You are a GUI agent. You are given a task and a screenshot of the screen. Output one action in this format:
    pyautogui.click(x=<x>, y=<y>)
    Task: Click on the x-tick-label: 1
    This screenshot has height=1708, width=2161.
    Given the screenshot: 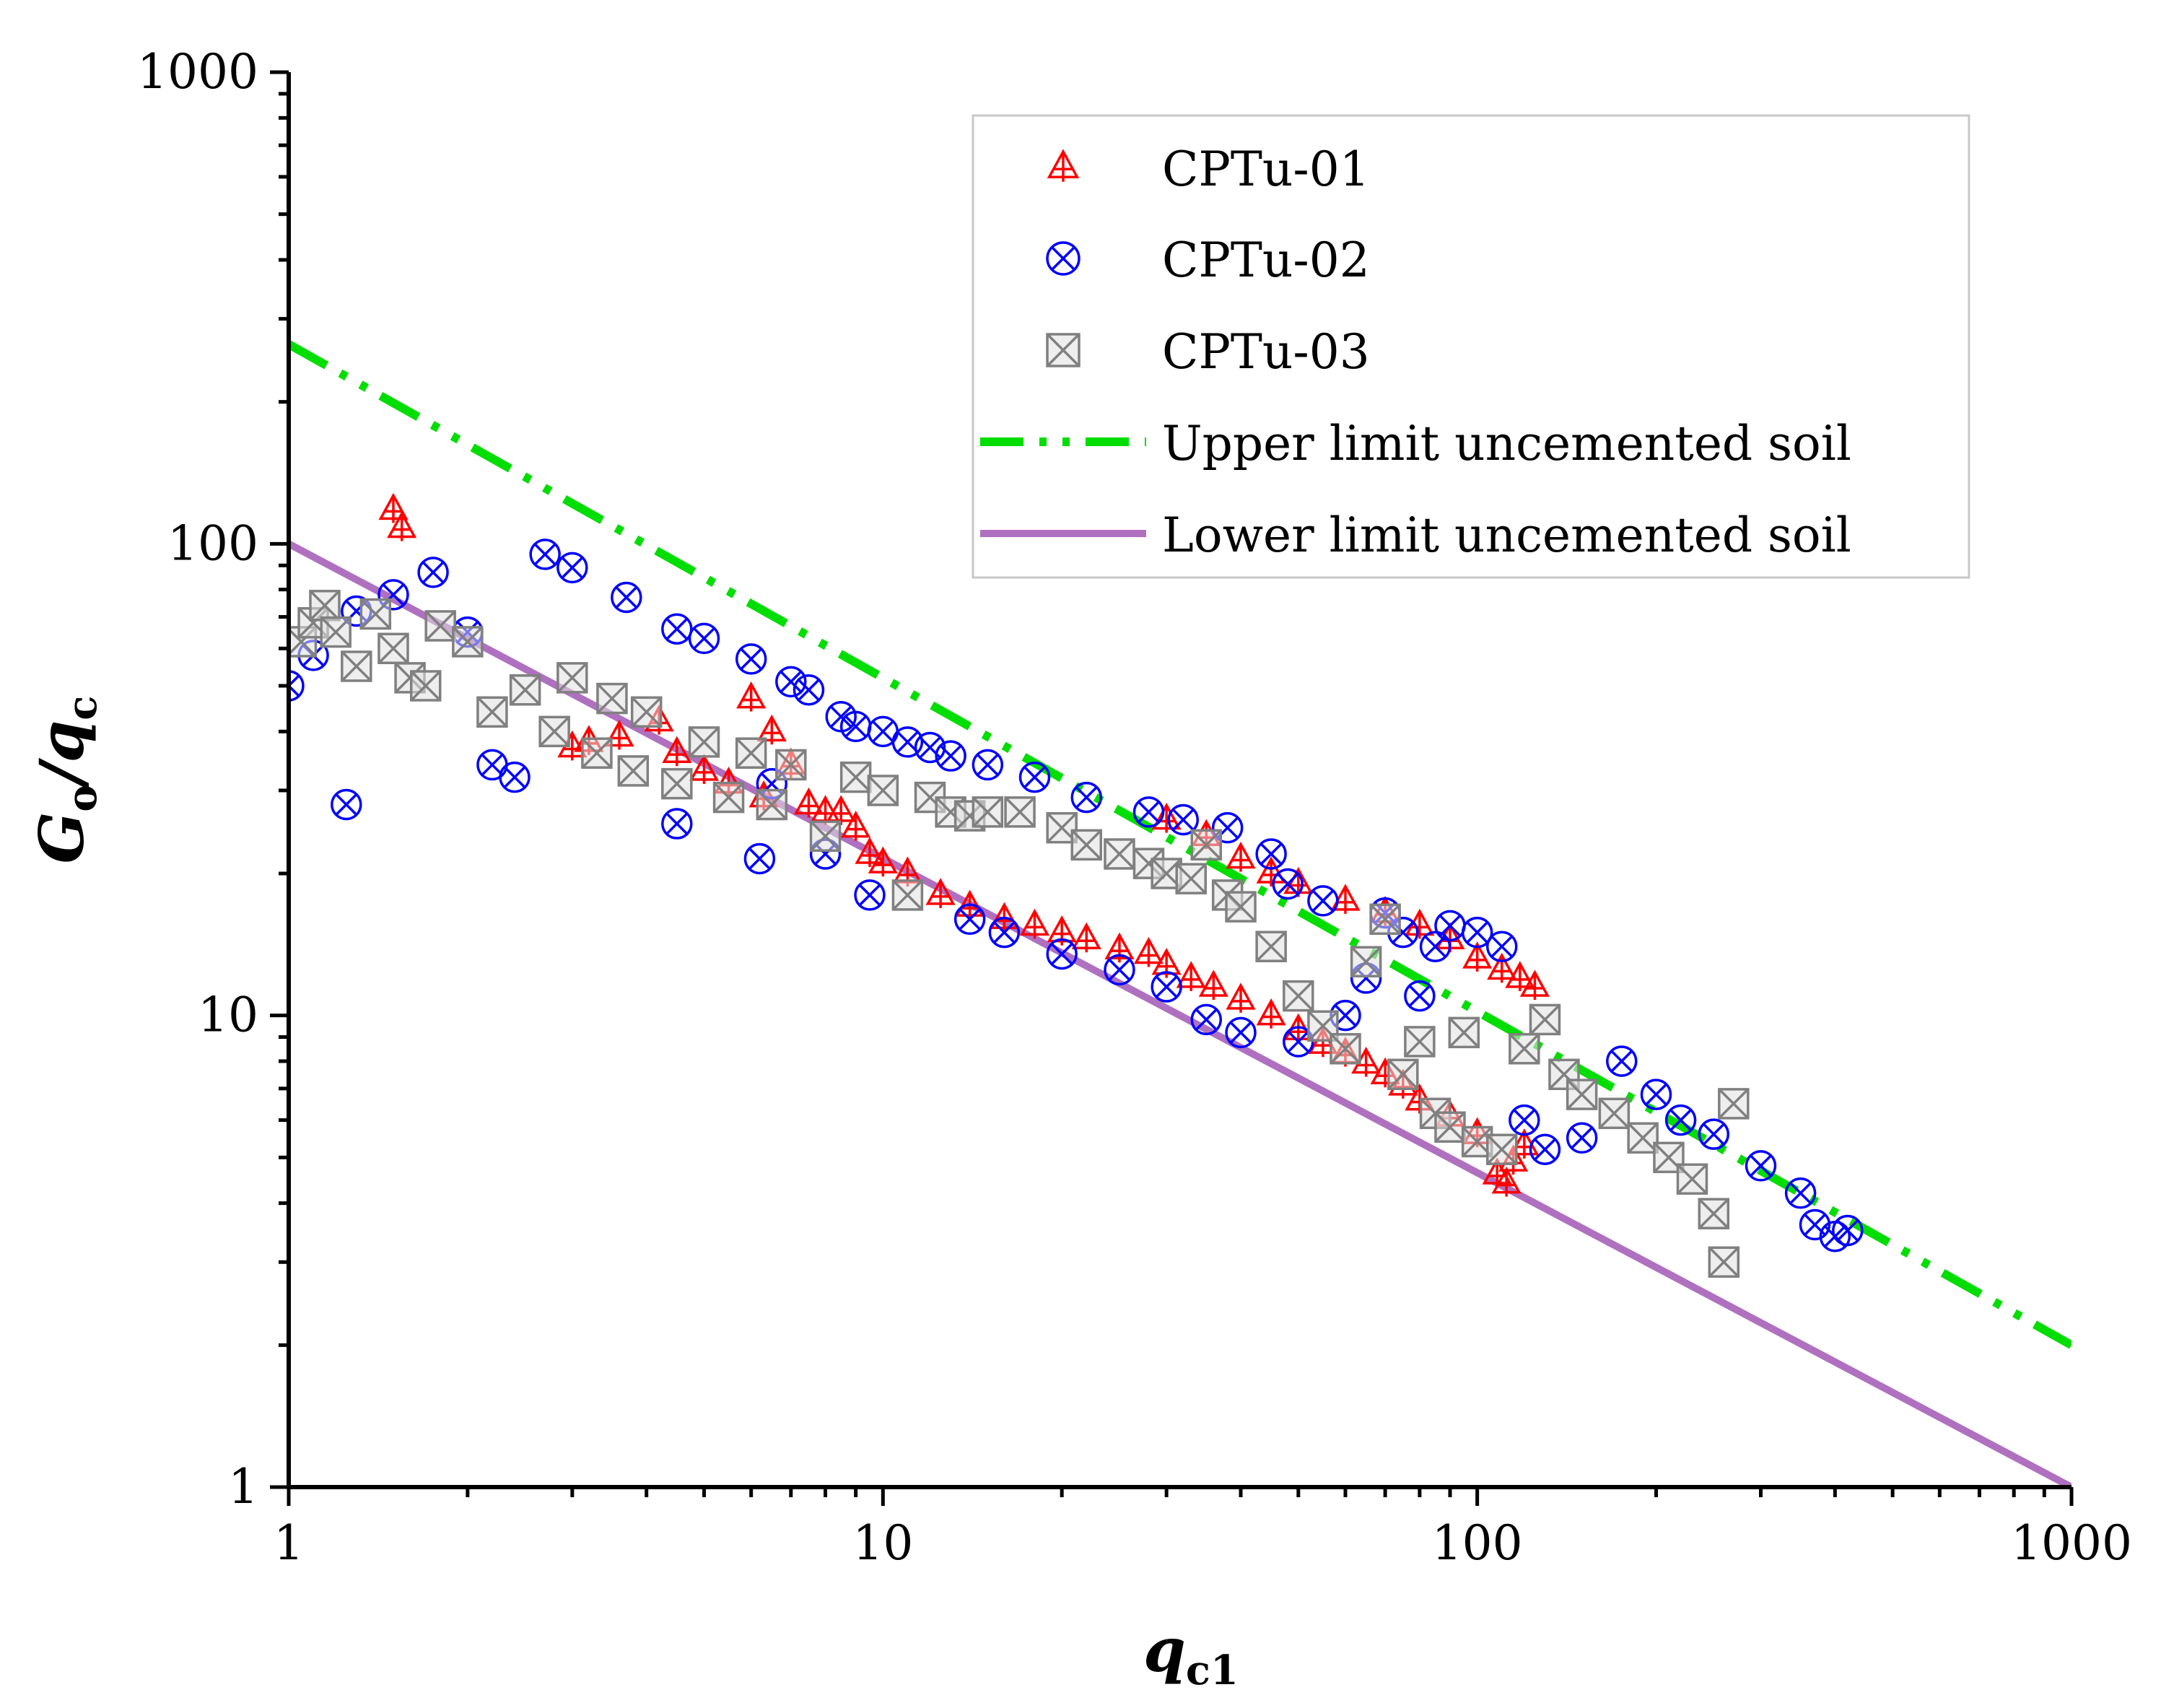 What is the action you would take?
    pyautogui.click(x=289, y=1543)
    